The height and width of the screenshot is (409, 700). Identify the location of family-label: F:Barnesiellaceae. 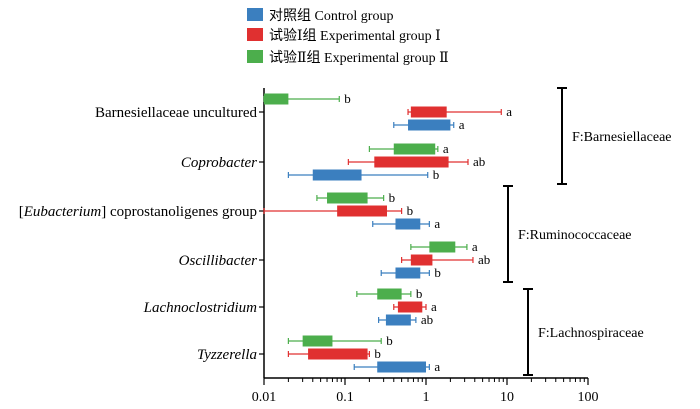
(622, 137).